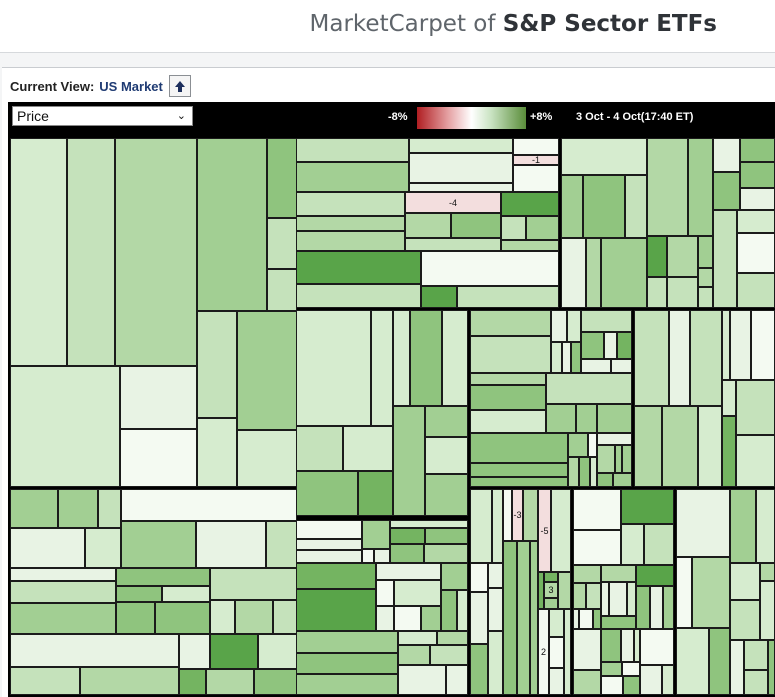 This screenshot has width=775, height=697. What do you see at coordinates (131, 86) in the screenshot?
I see `current-view-link: US Market` at bounding box center [131, 86].